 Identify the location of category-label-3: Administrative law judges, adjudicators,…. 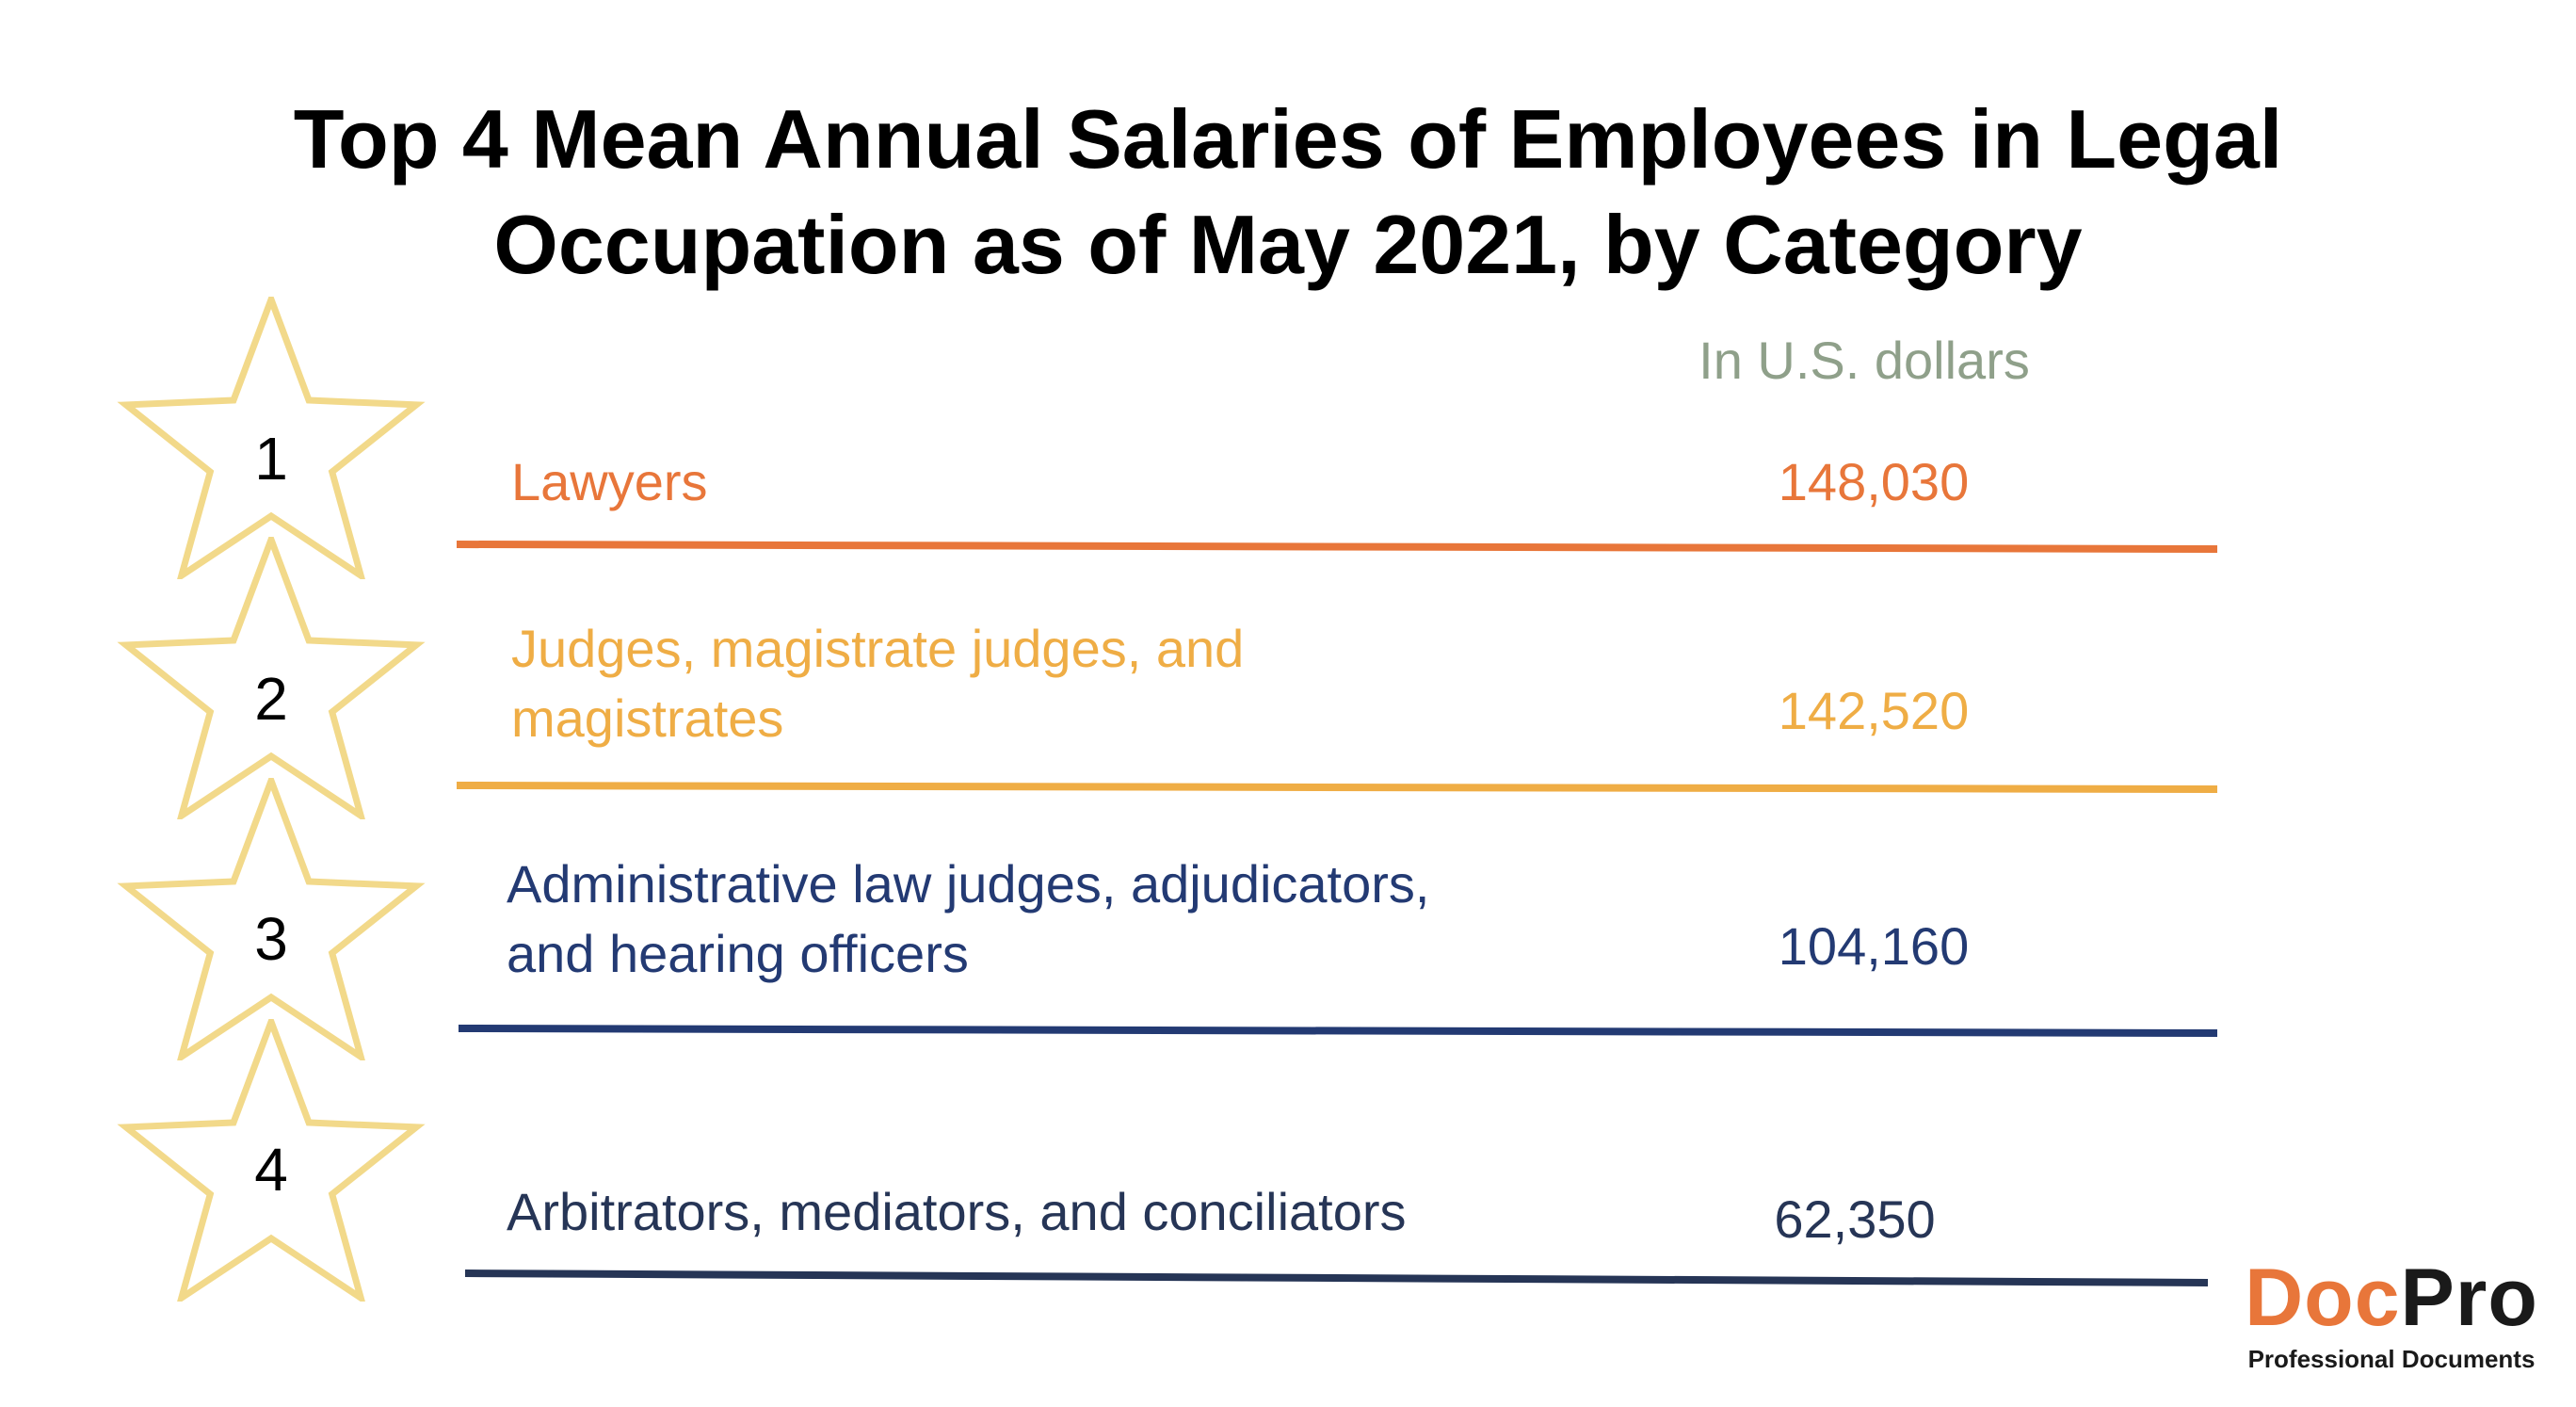
(1119, 919).